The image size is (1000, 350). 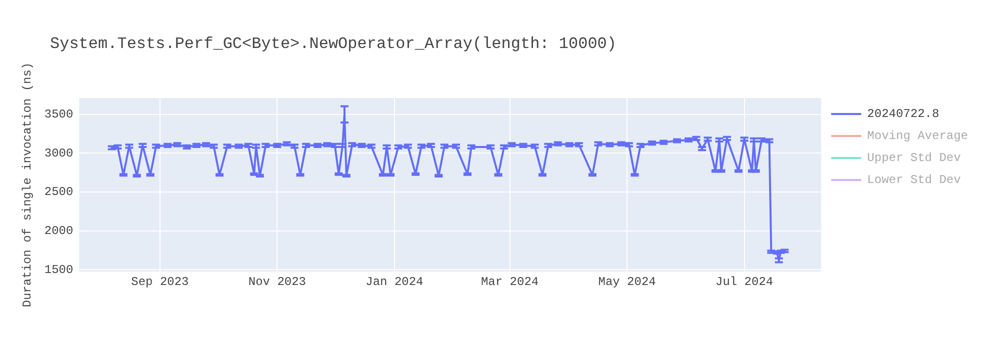 What do you see at coordinates (509, 281) in the screenshot?
I see `x-tick-label: Mar 2024` at bounding box center [509, 281].